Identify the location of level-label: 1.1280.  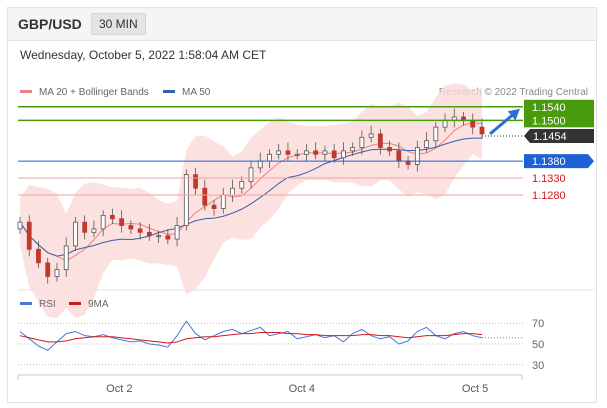
(549, 196).